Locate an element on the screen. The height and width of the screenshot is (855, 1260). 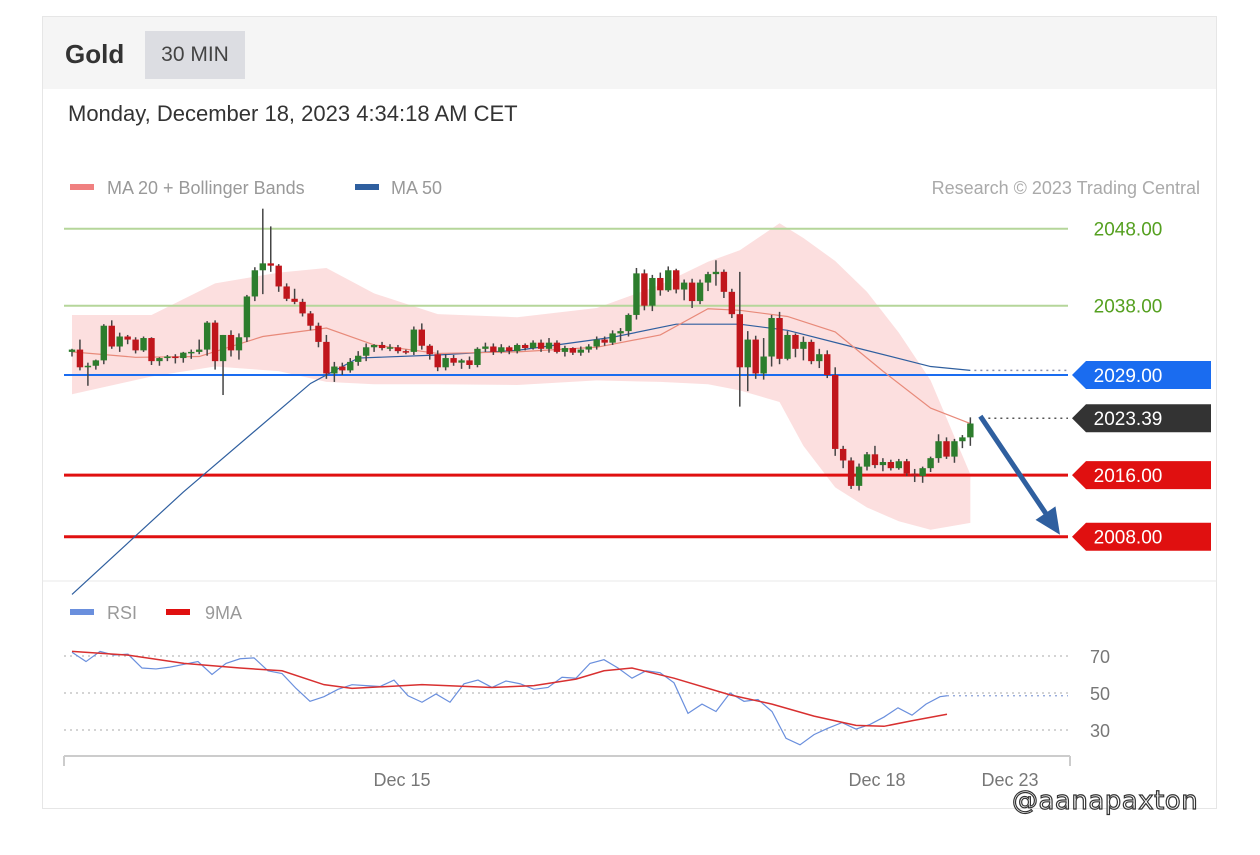
rsi-line is located at coordinates (509, 698).